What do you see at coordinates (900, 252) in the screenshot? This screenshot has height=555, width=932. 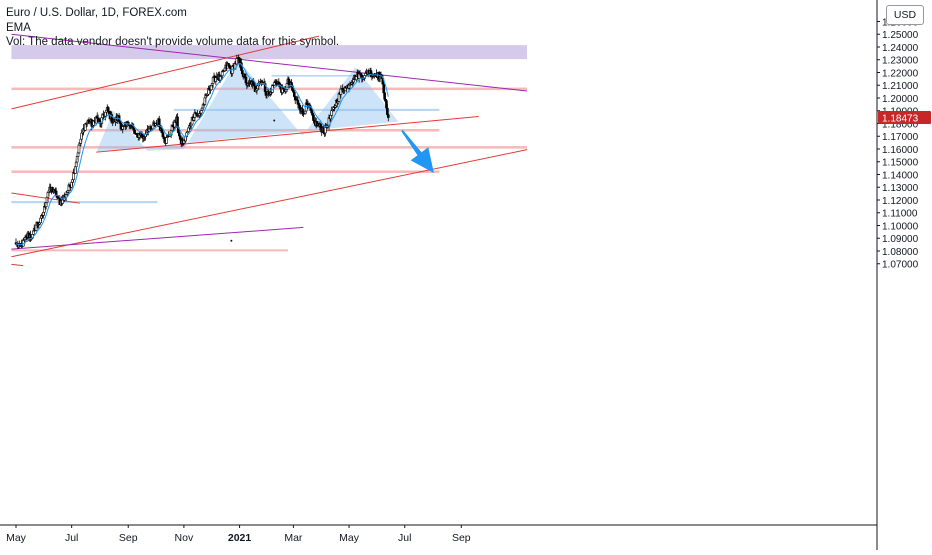 I see `y-tick-label: 1.08000` at bounding box center [900, 252].